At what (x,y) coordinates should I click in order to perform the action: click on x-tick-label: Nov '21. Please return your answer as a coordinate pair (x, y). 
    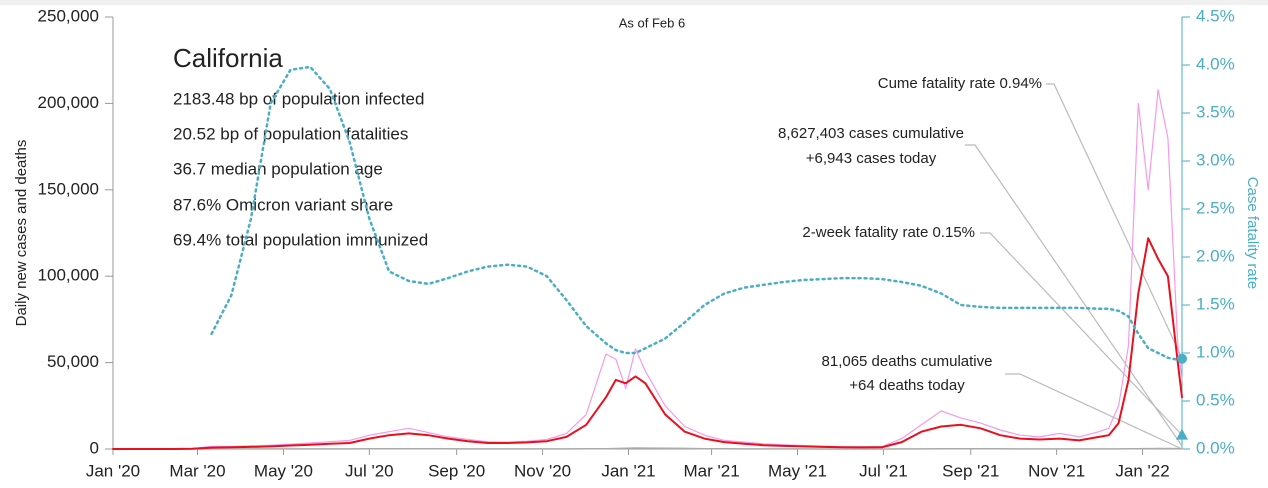
    Looking at the image, I should click on (1056, 470).